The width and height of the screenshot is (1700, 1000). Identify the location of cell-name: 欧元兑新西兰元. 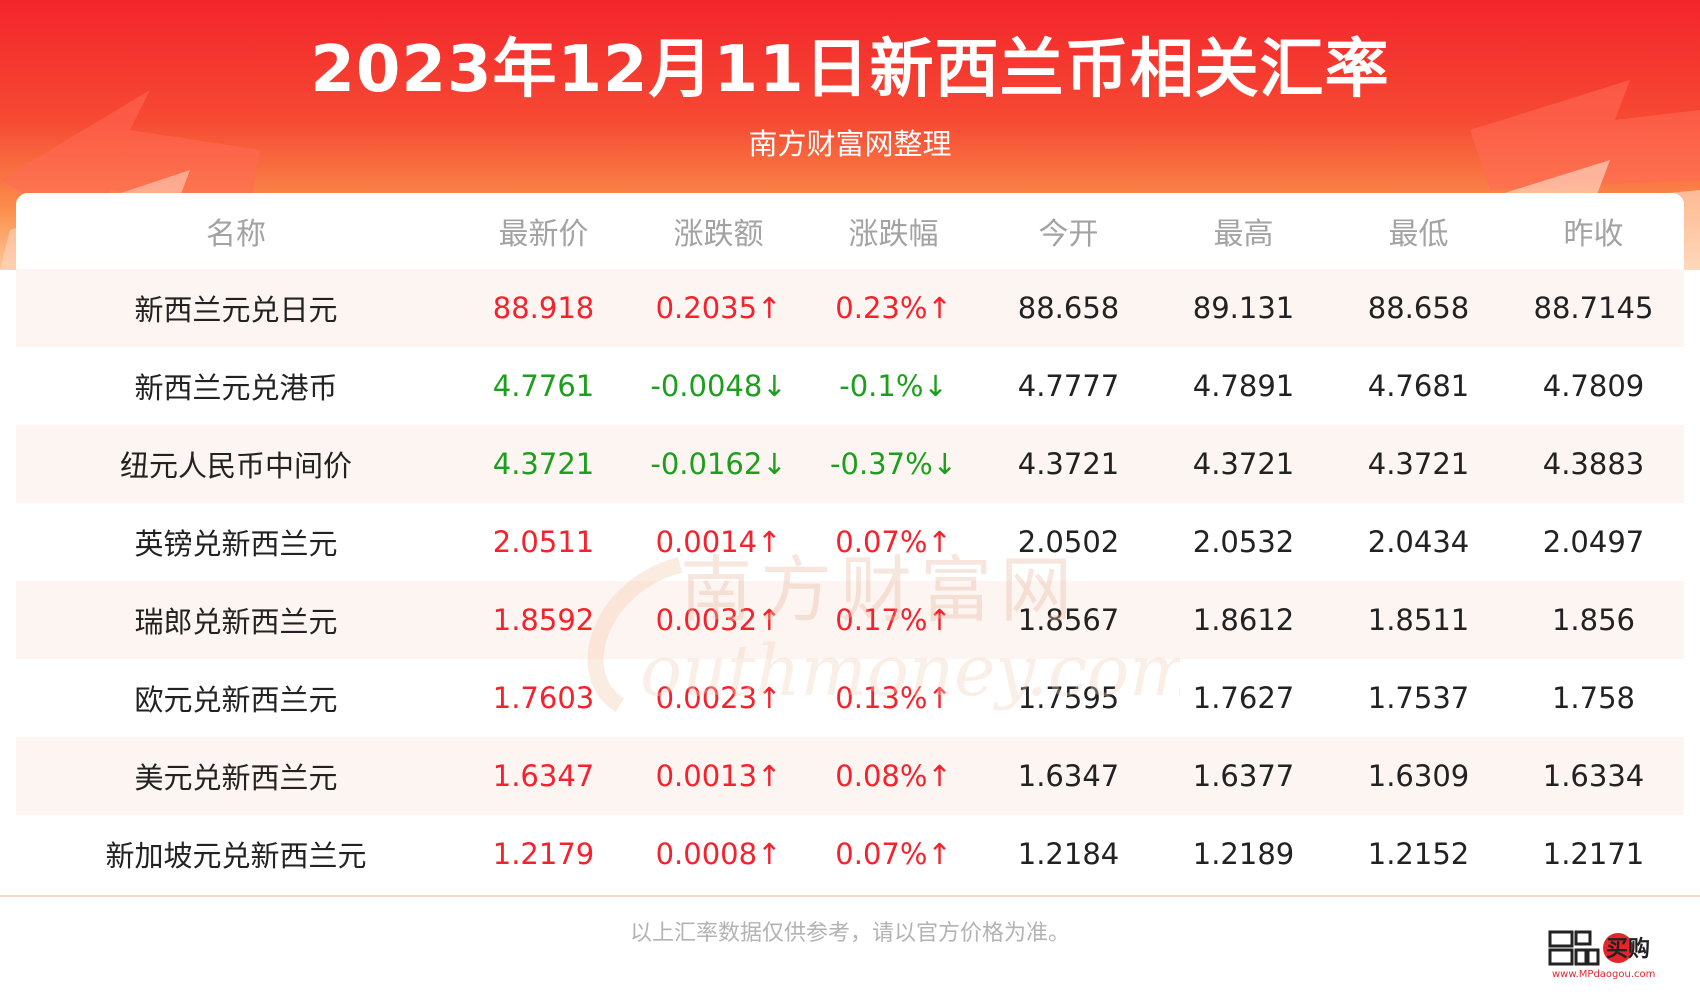
(236, 700).